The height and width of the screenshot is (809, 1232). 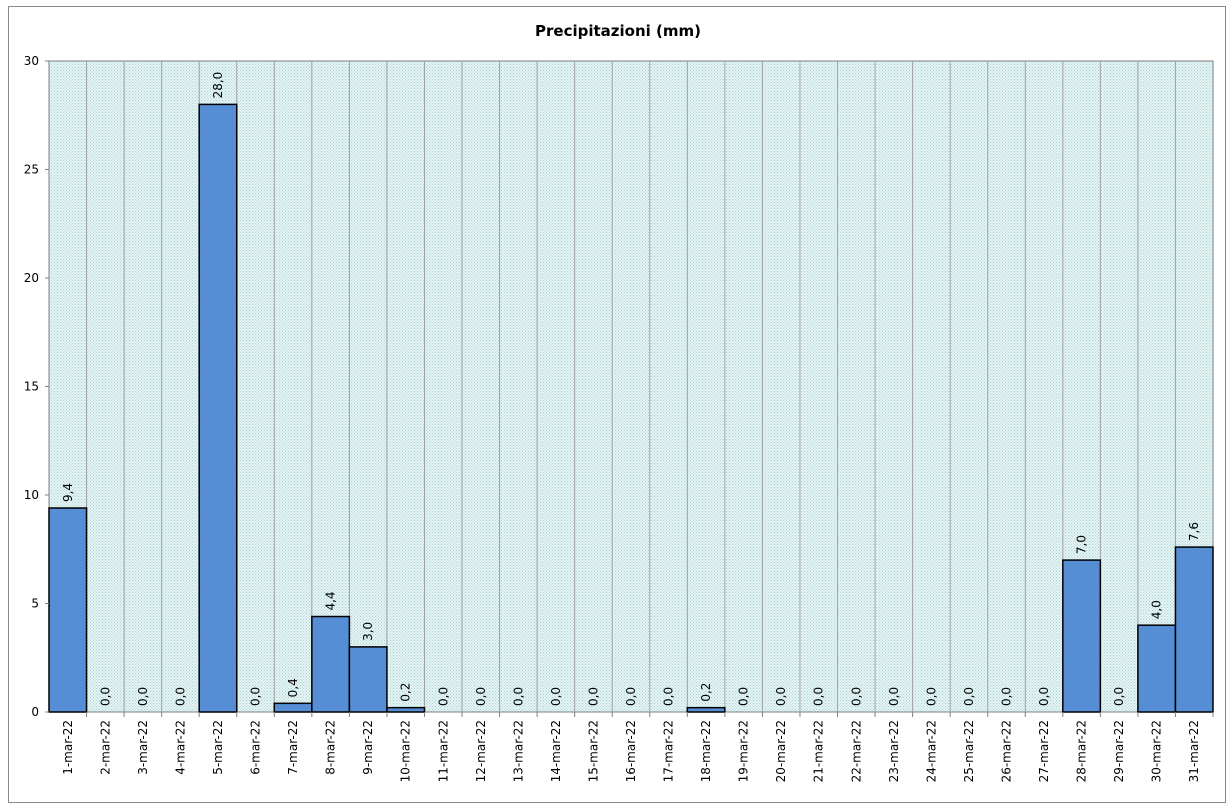 What do you see at coordinates (331, 747) in the screenshot?
I see `x-tick-label: 8-mar-22` at bounding box center [331, 747].